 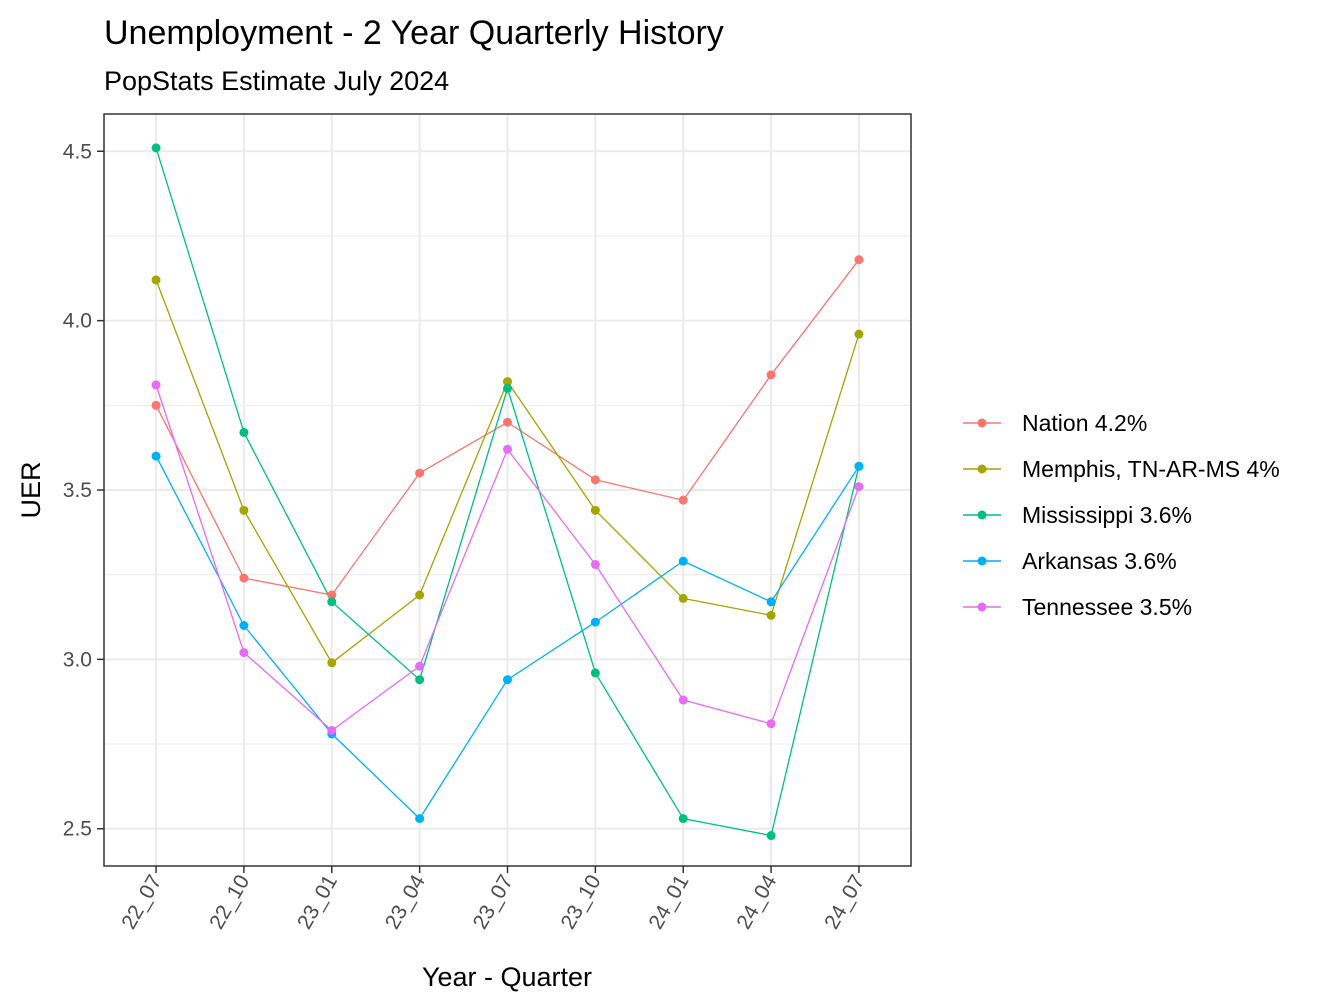 I want to click on legend-item: Nation 4.2%, so click(x=1055, y=423).